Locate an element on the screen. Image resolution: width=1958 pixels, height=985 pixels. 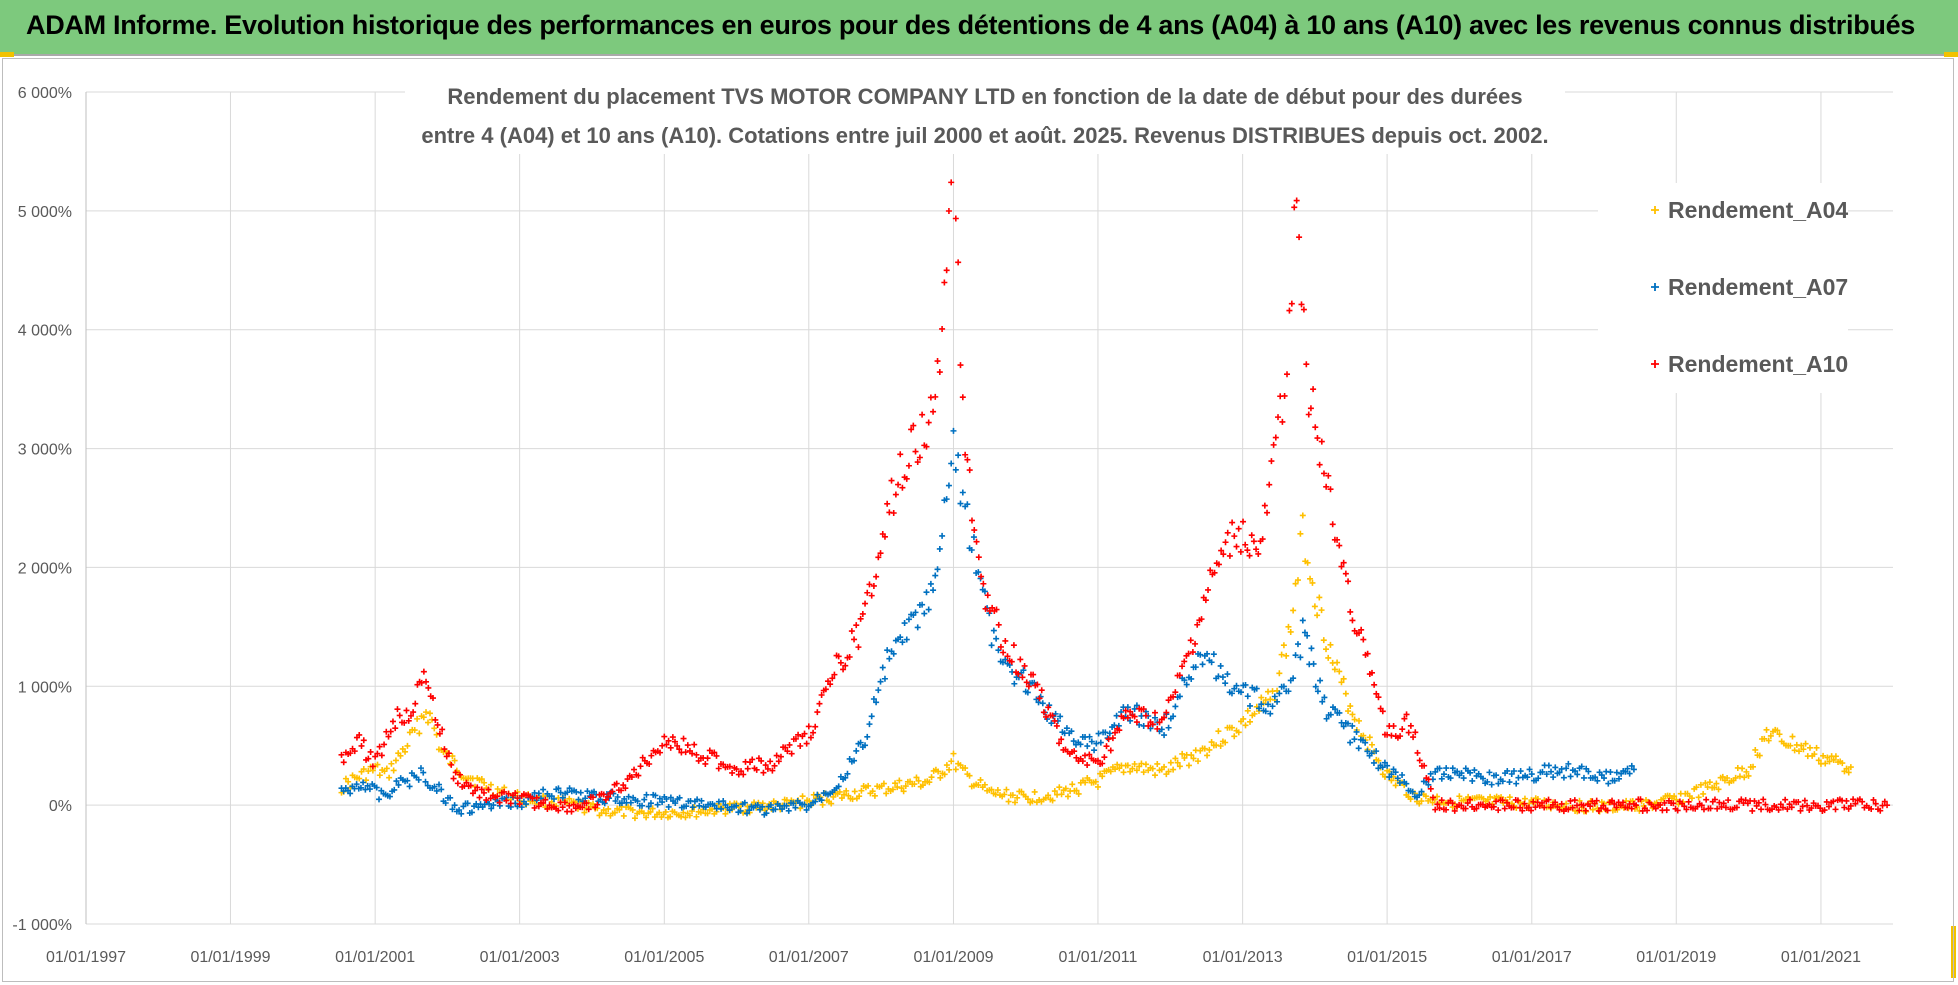
x-tick-label: 01/01/2021 is located at coordinates (1821, 957).